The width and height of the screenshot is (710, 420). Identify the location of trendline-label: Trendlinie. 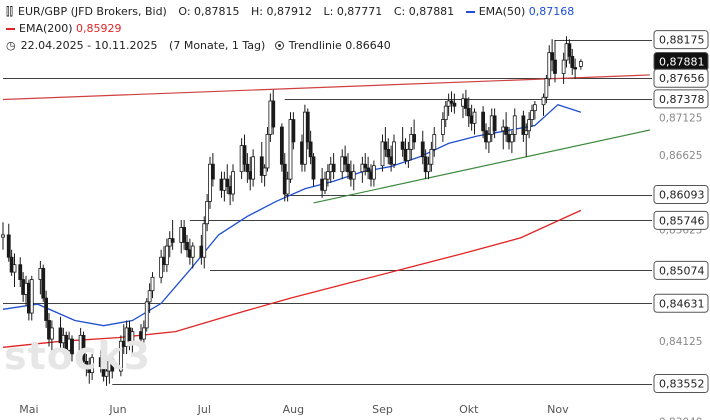
(315, 45).